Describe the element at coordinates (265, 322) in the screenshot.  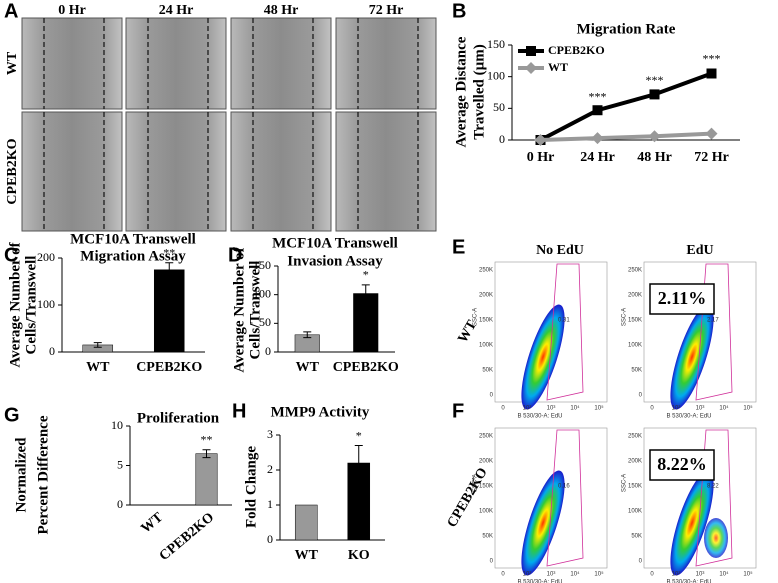
I see `y-tick-label: 50` at that location.